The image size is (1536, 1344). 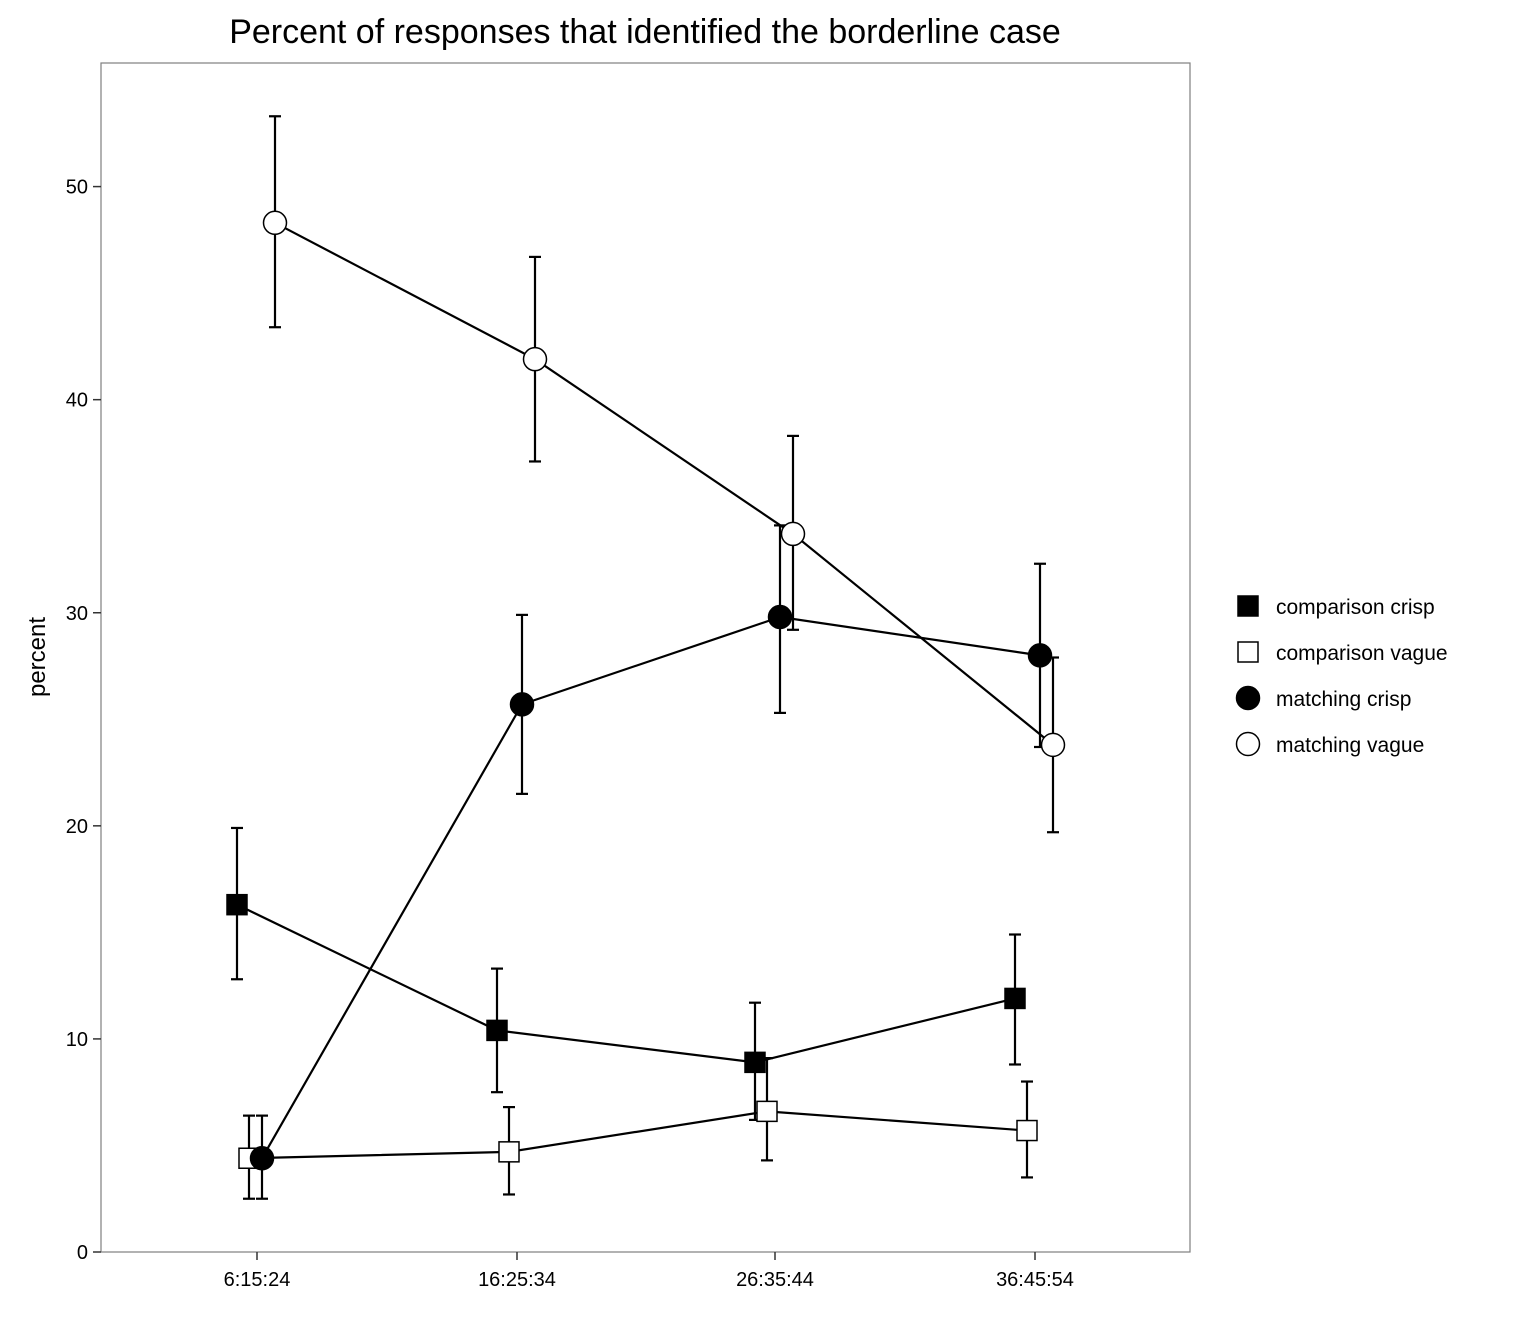 I want to click on y-tick-label: 50, so click(x=77, y=188).